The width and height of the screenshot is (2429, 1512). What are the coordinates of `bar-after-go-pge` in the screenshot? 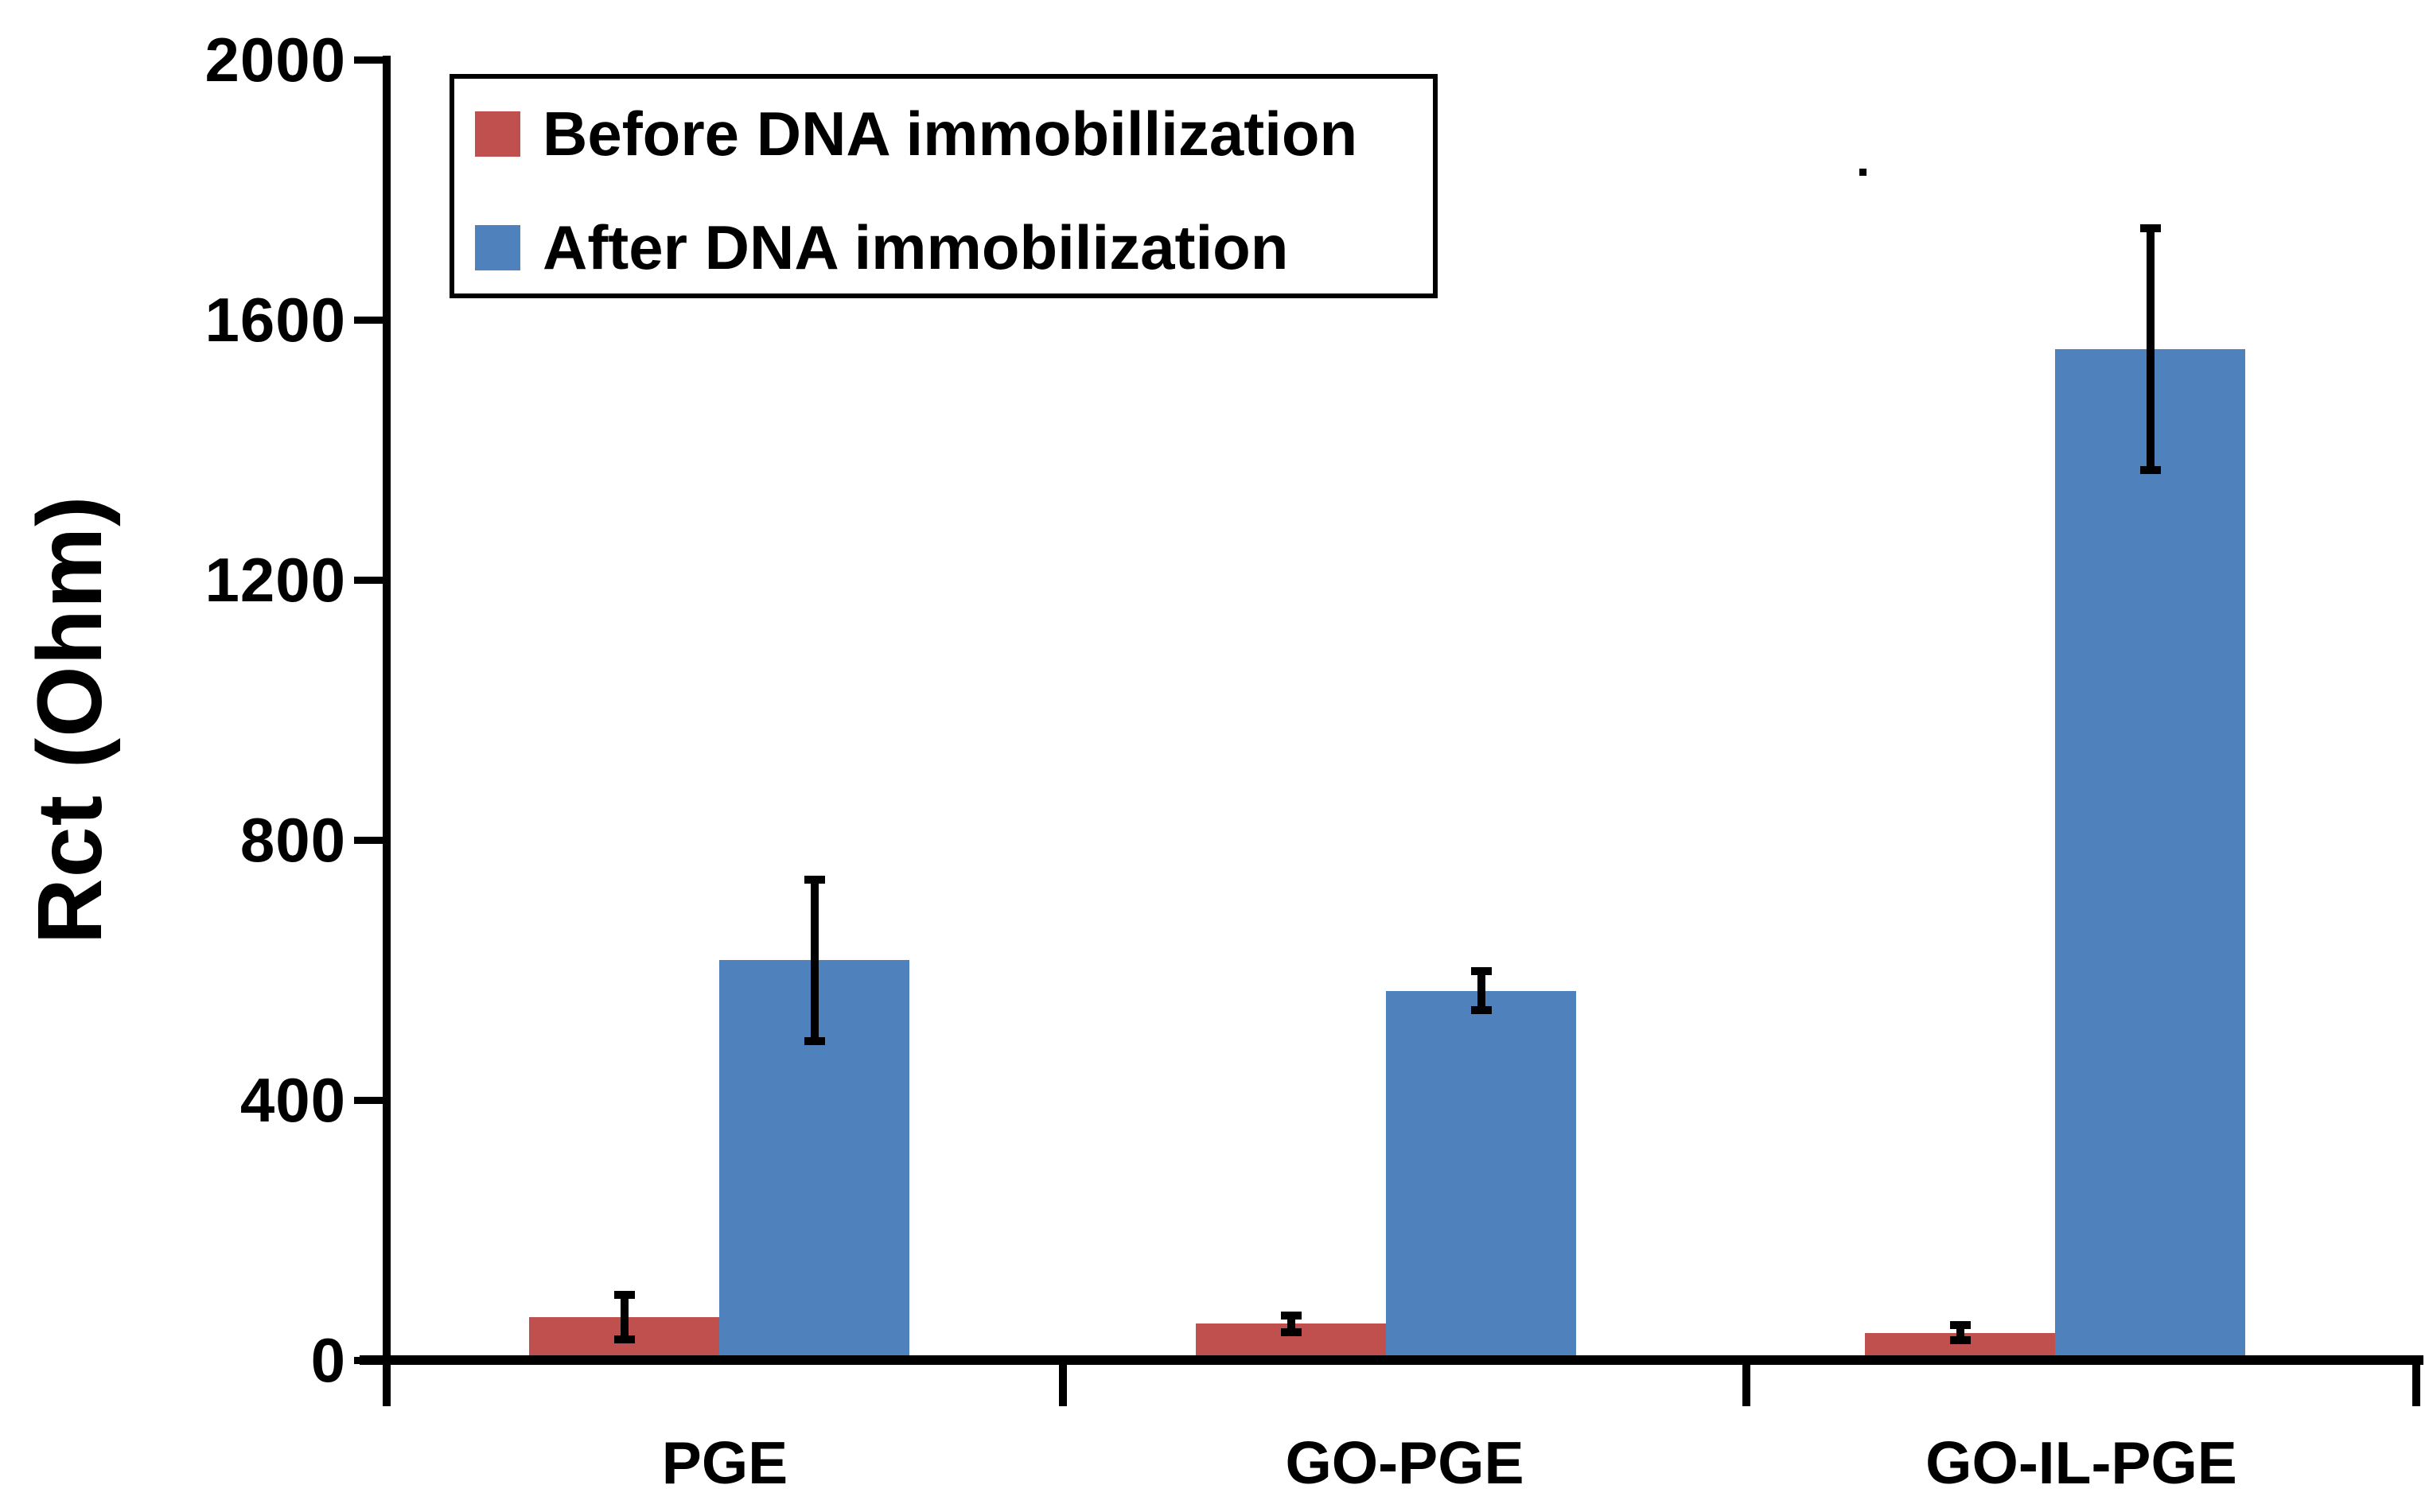 It's located at (1481, 1175).